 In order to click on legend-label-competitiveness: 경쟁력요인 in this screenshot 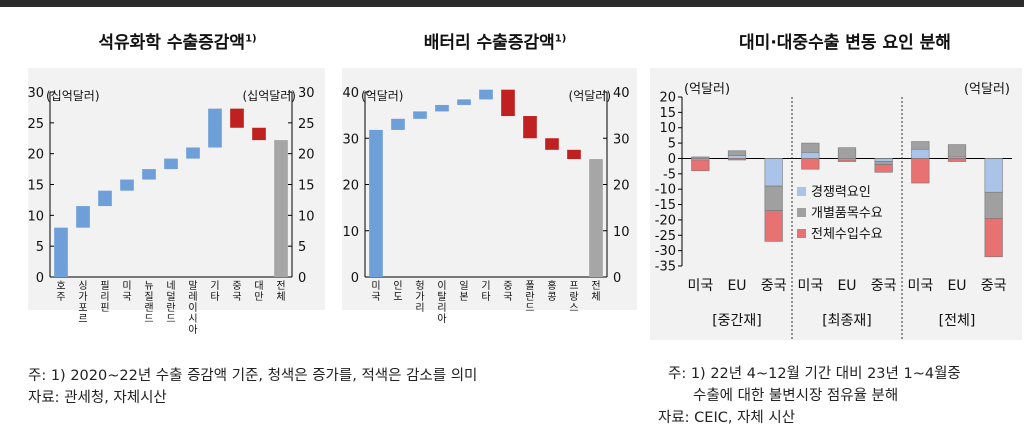, I will do `click(841, 192)`.